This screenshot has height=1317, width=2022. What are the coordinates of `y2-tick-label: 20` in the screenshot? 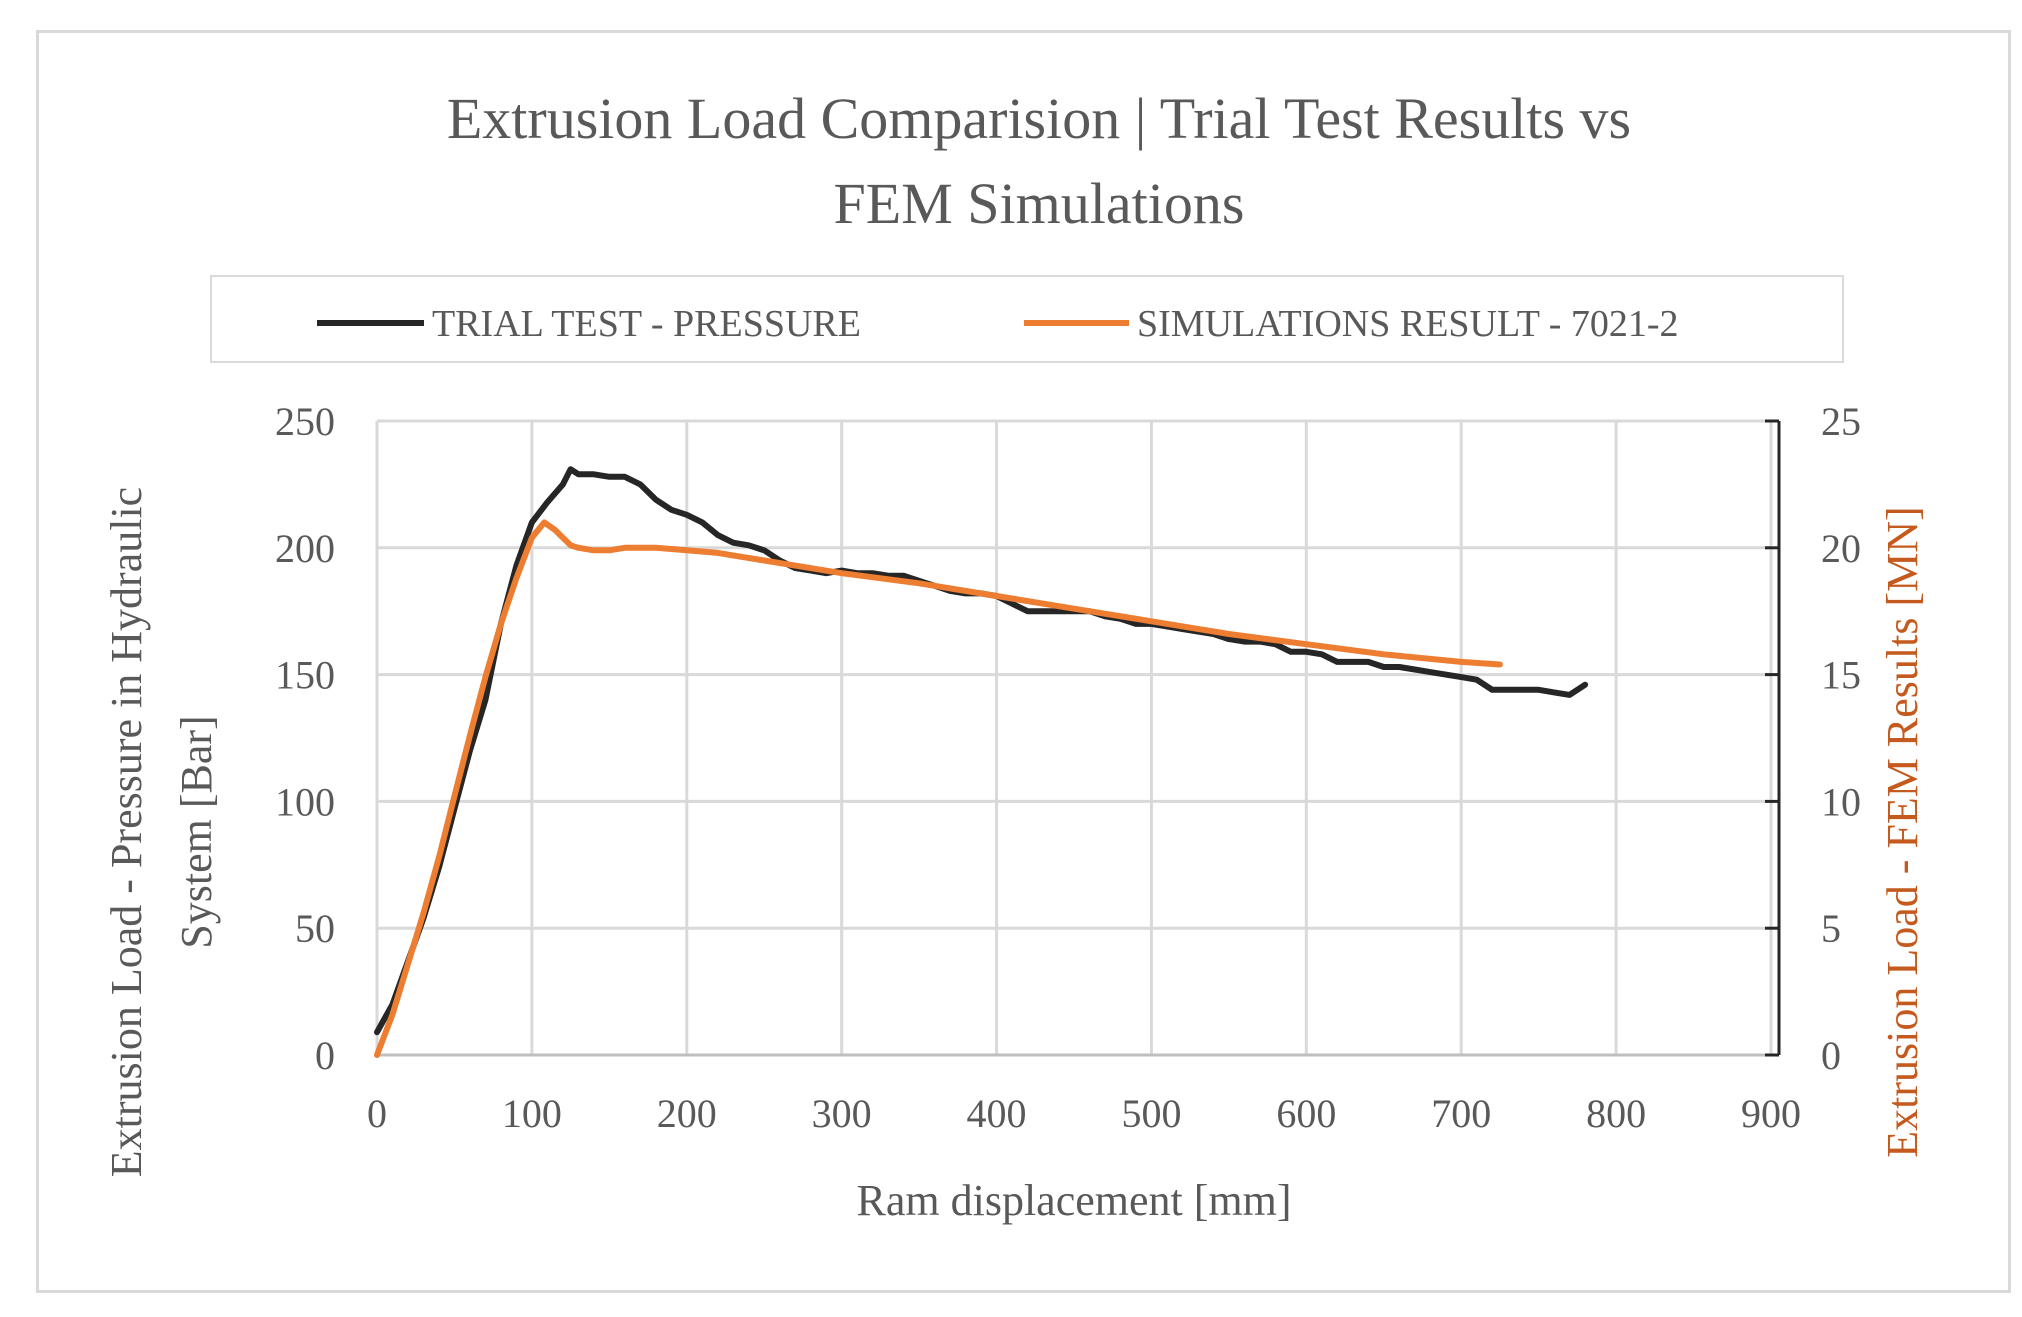 It's located at (1841, 548).